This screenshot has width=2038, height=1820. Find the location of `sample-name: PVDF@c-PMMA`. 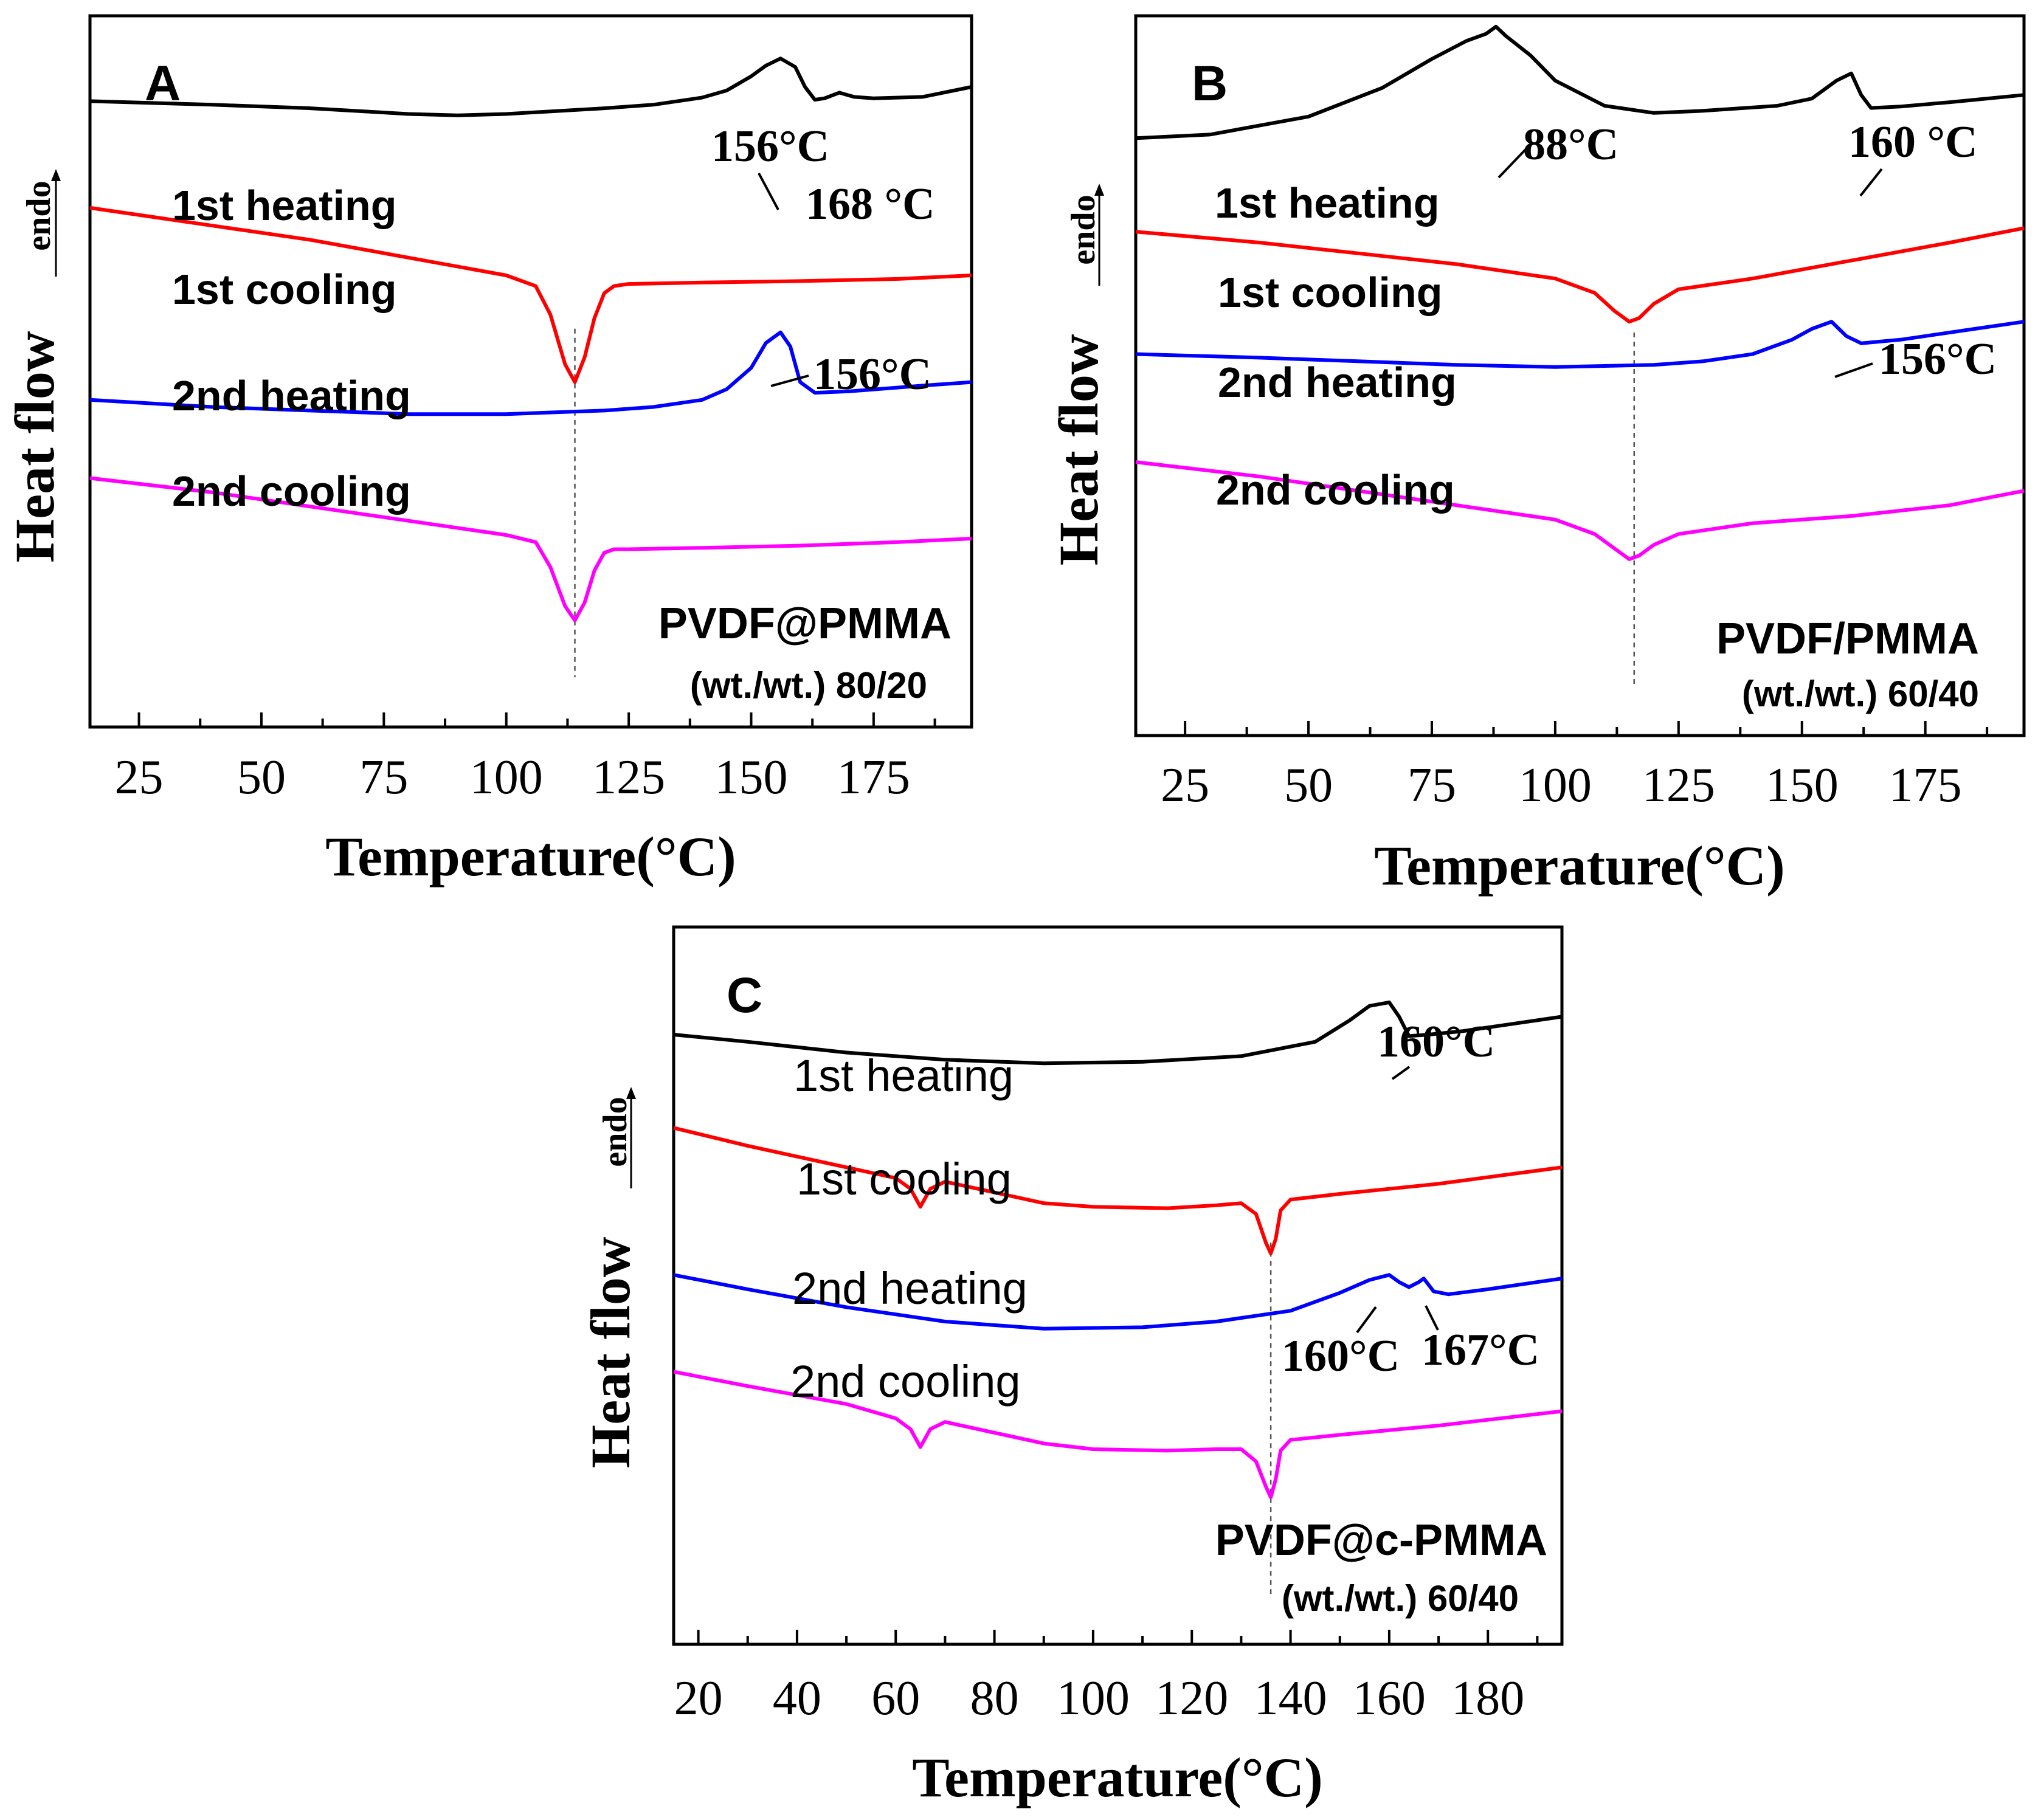

sample-name: PVDF@c-PMMA is located at coordinates (1381, 1540).